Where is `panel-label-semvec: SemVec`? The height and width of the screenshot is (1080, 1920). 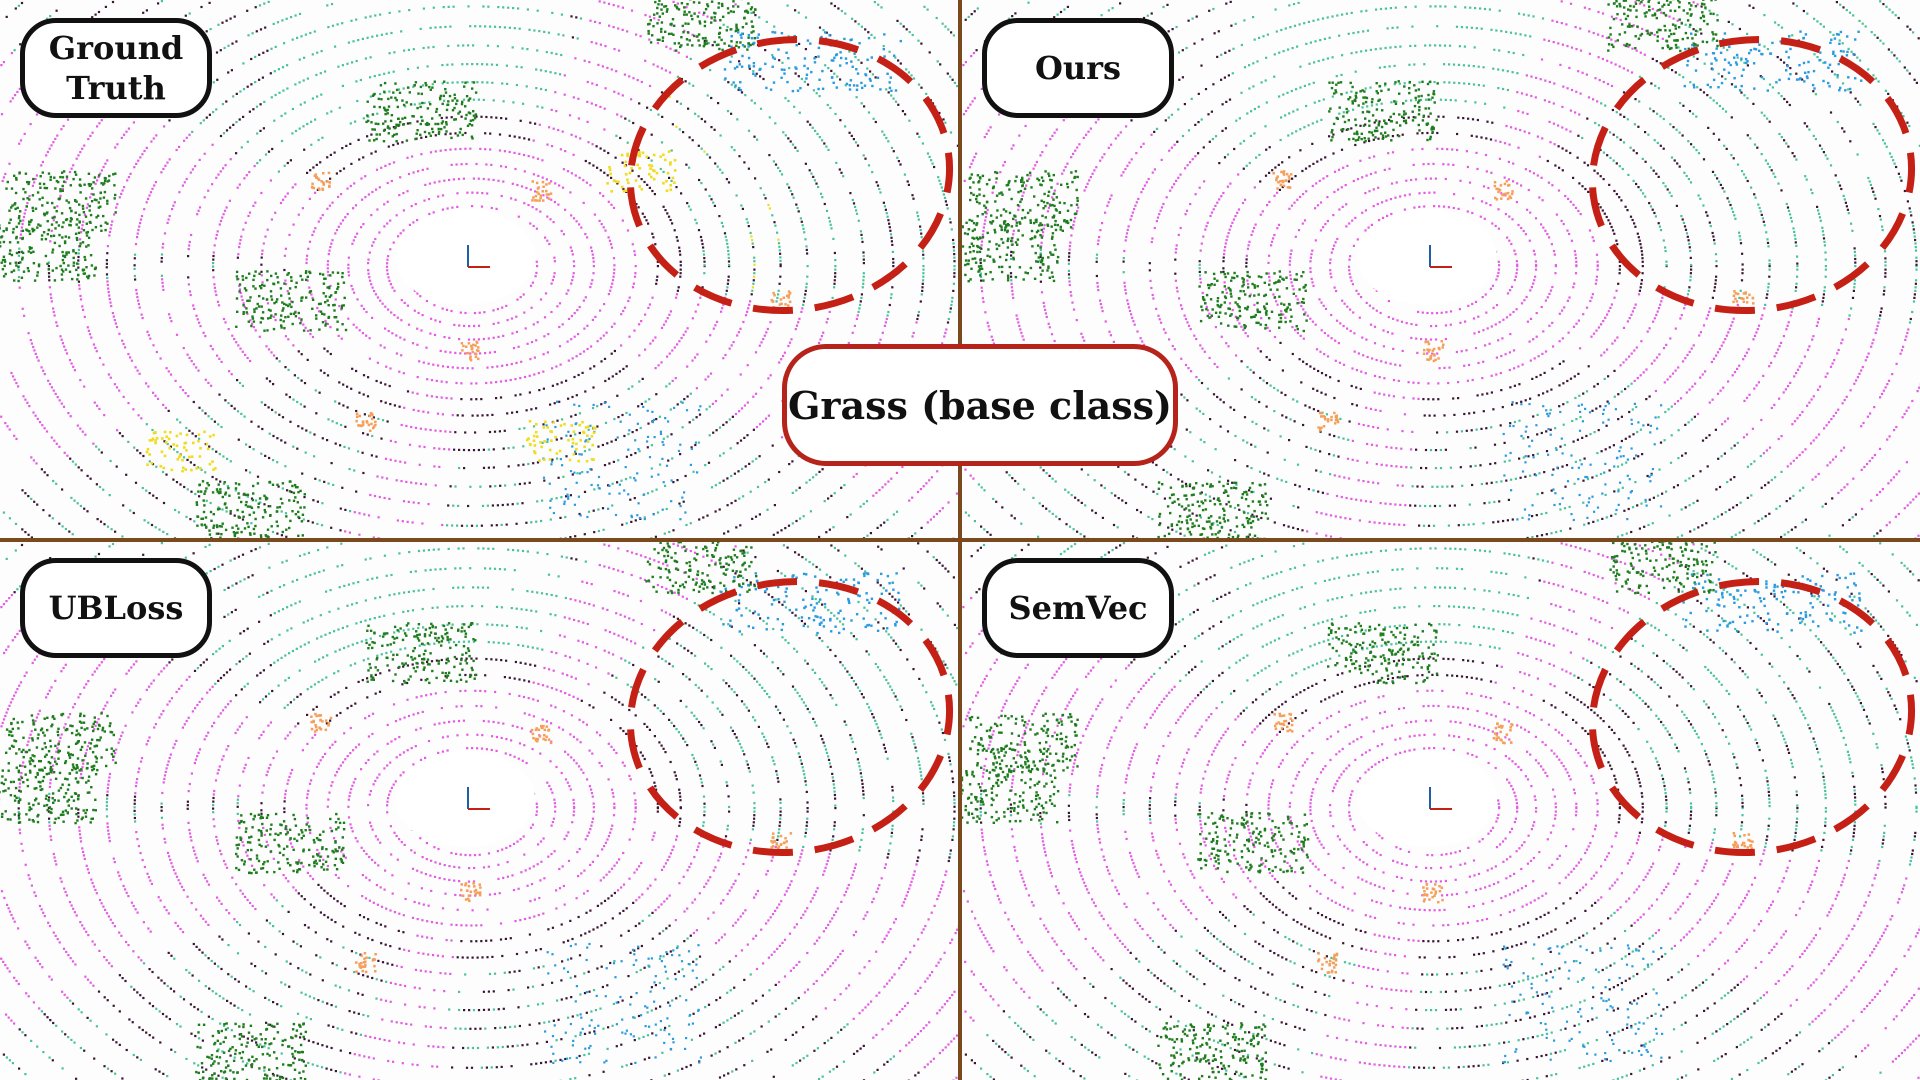 panel-label-semvec: SemVec is located at coordinates (1078, 608).